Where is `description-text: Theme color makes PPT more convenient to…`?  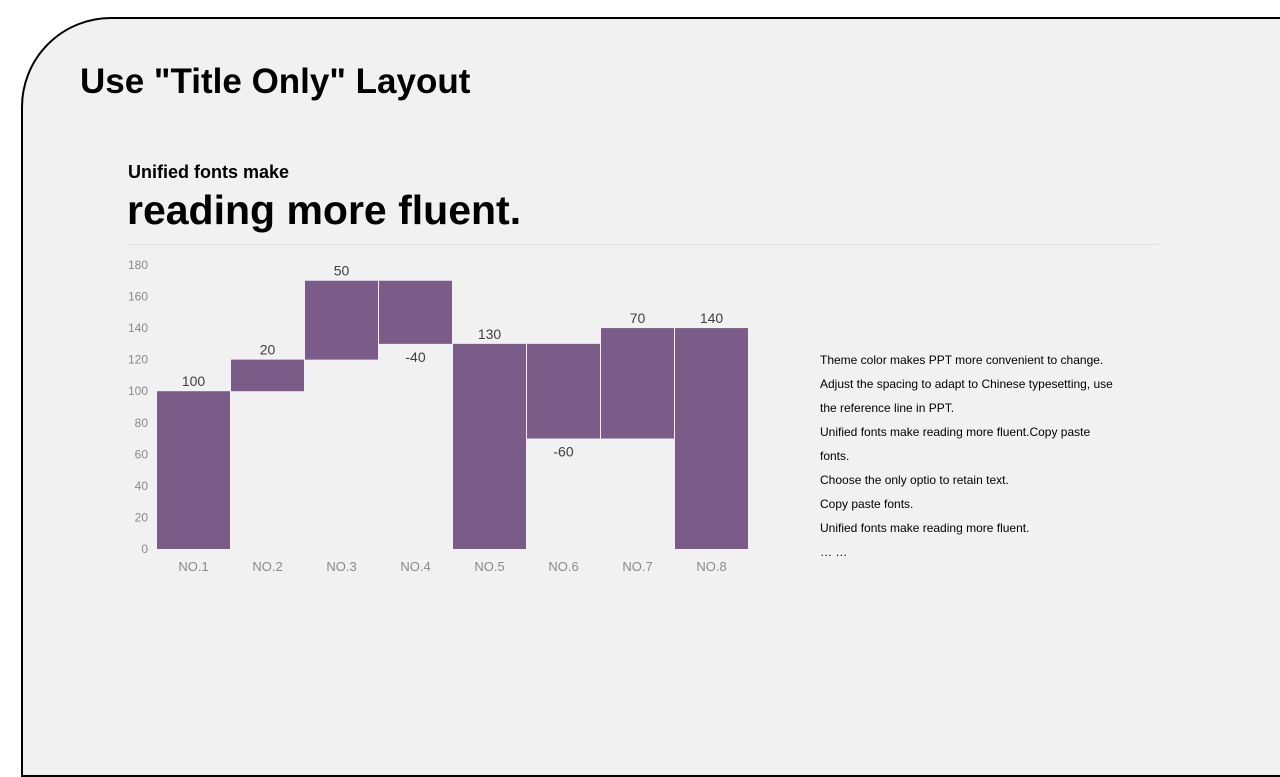
description-text: Theme color makes PPT more convenient to… is located at coordinates (985, 456).